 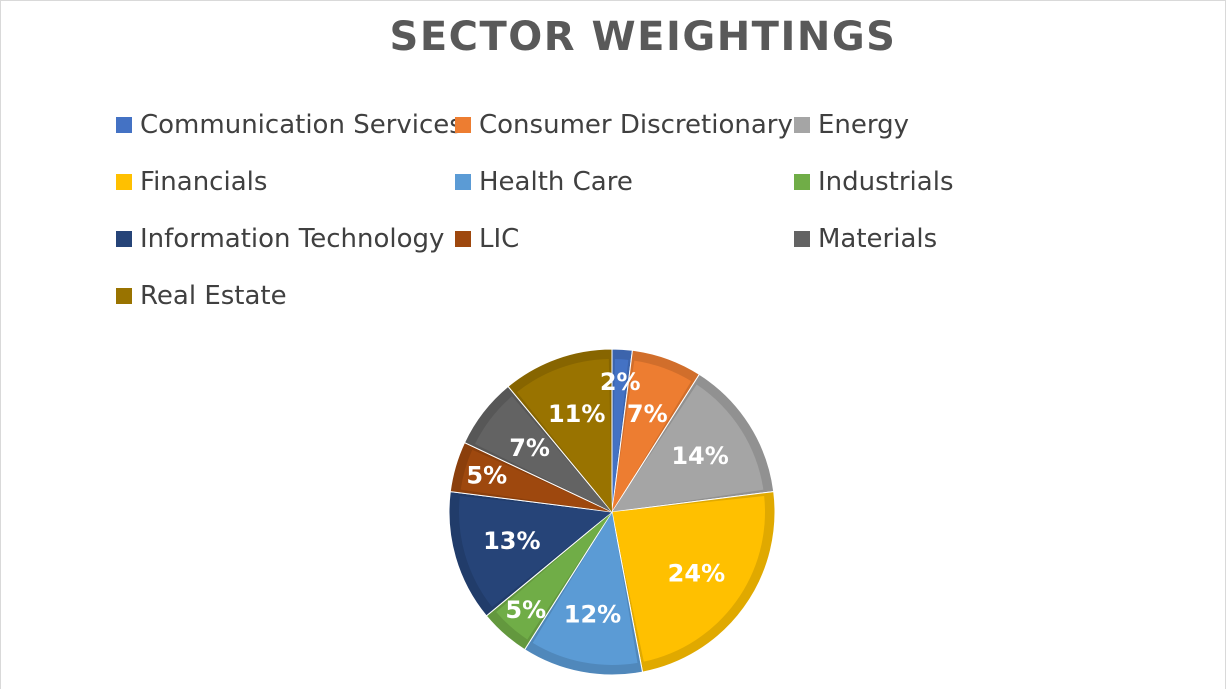 I want to click on legend-label: Information Technology, so click(x=292, y=238).